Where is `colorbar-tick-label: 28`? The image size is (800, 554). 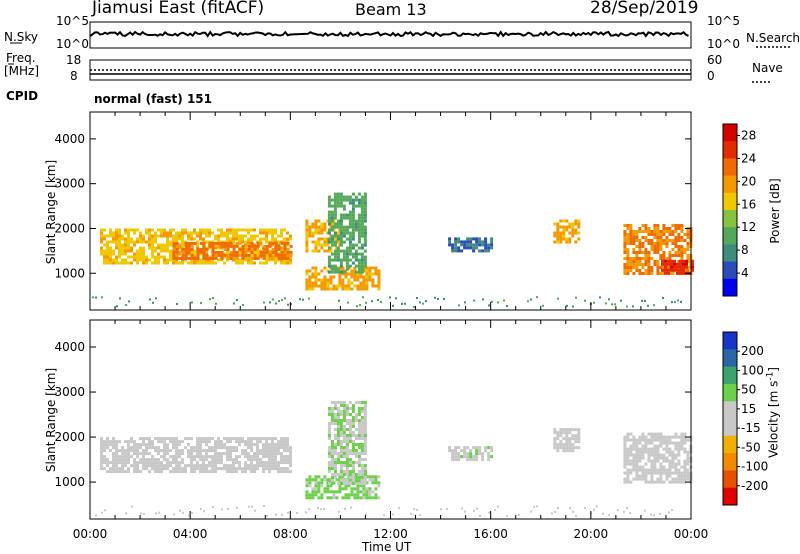 colorbar-tick-label: 28 is located at coordinates (748, 135).